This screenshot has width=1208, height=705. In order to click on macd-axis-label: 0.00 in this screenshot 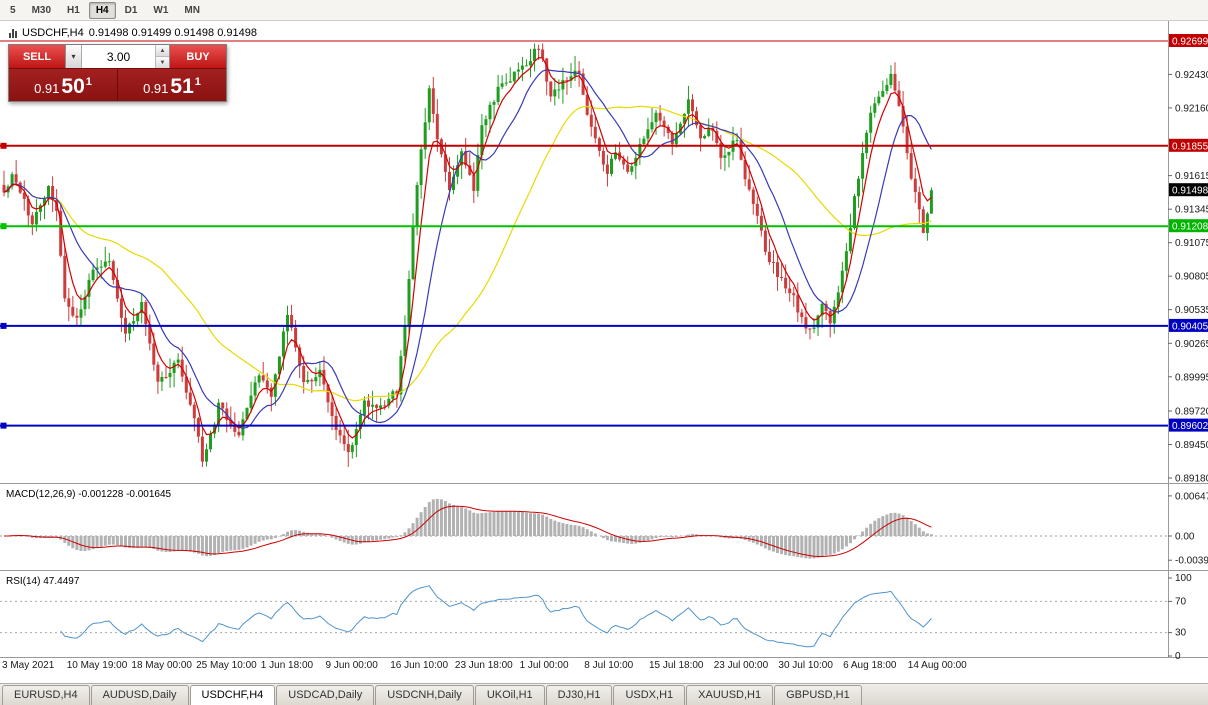, I will do `click(1185, 537)`.